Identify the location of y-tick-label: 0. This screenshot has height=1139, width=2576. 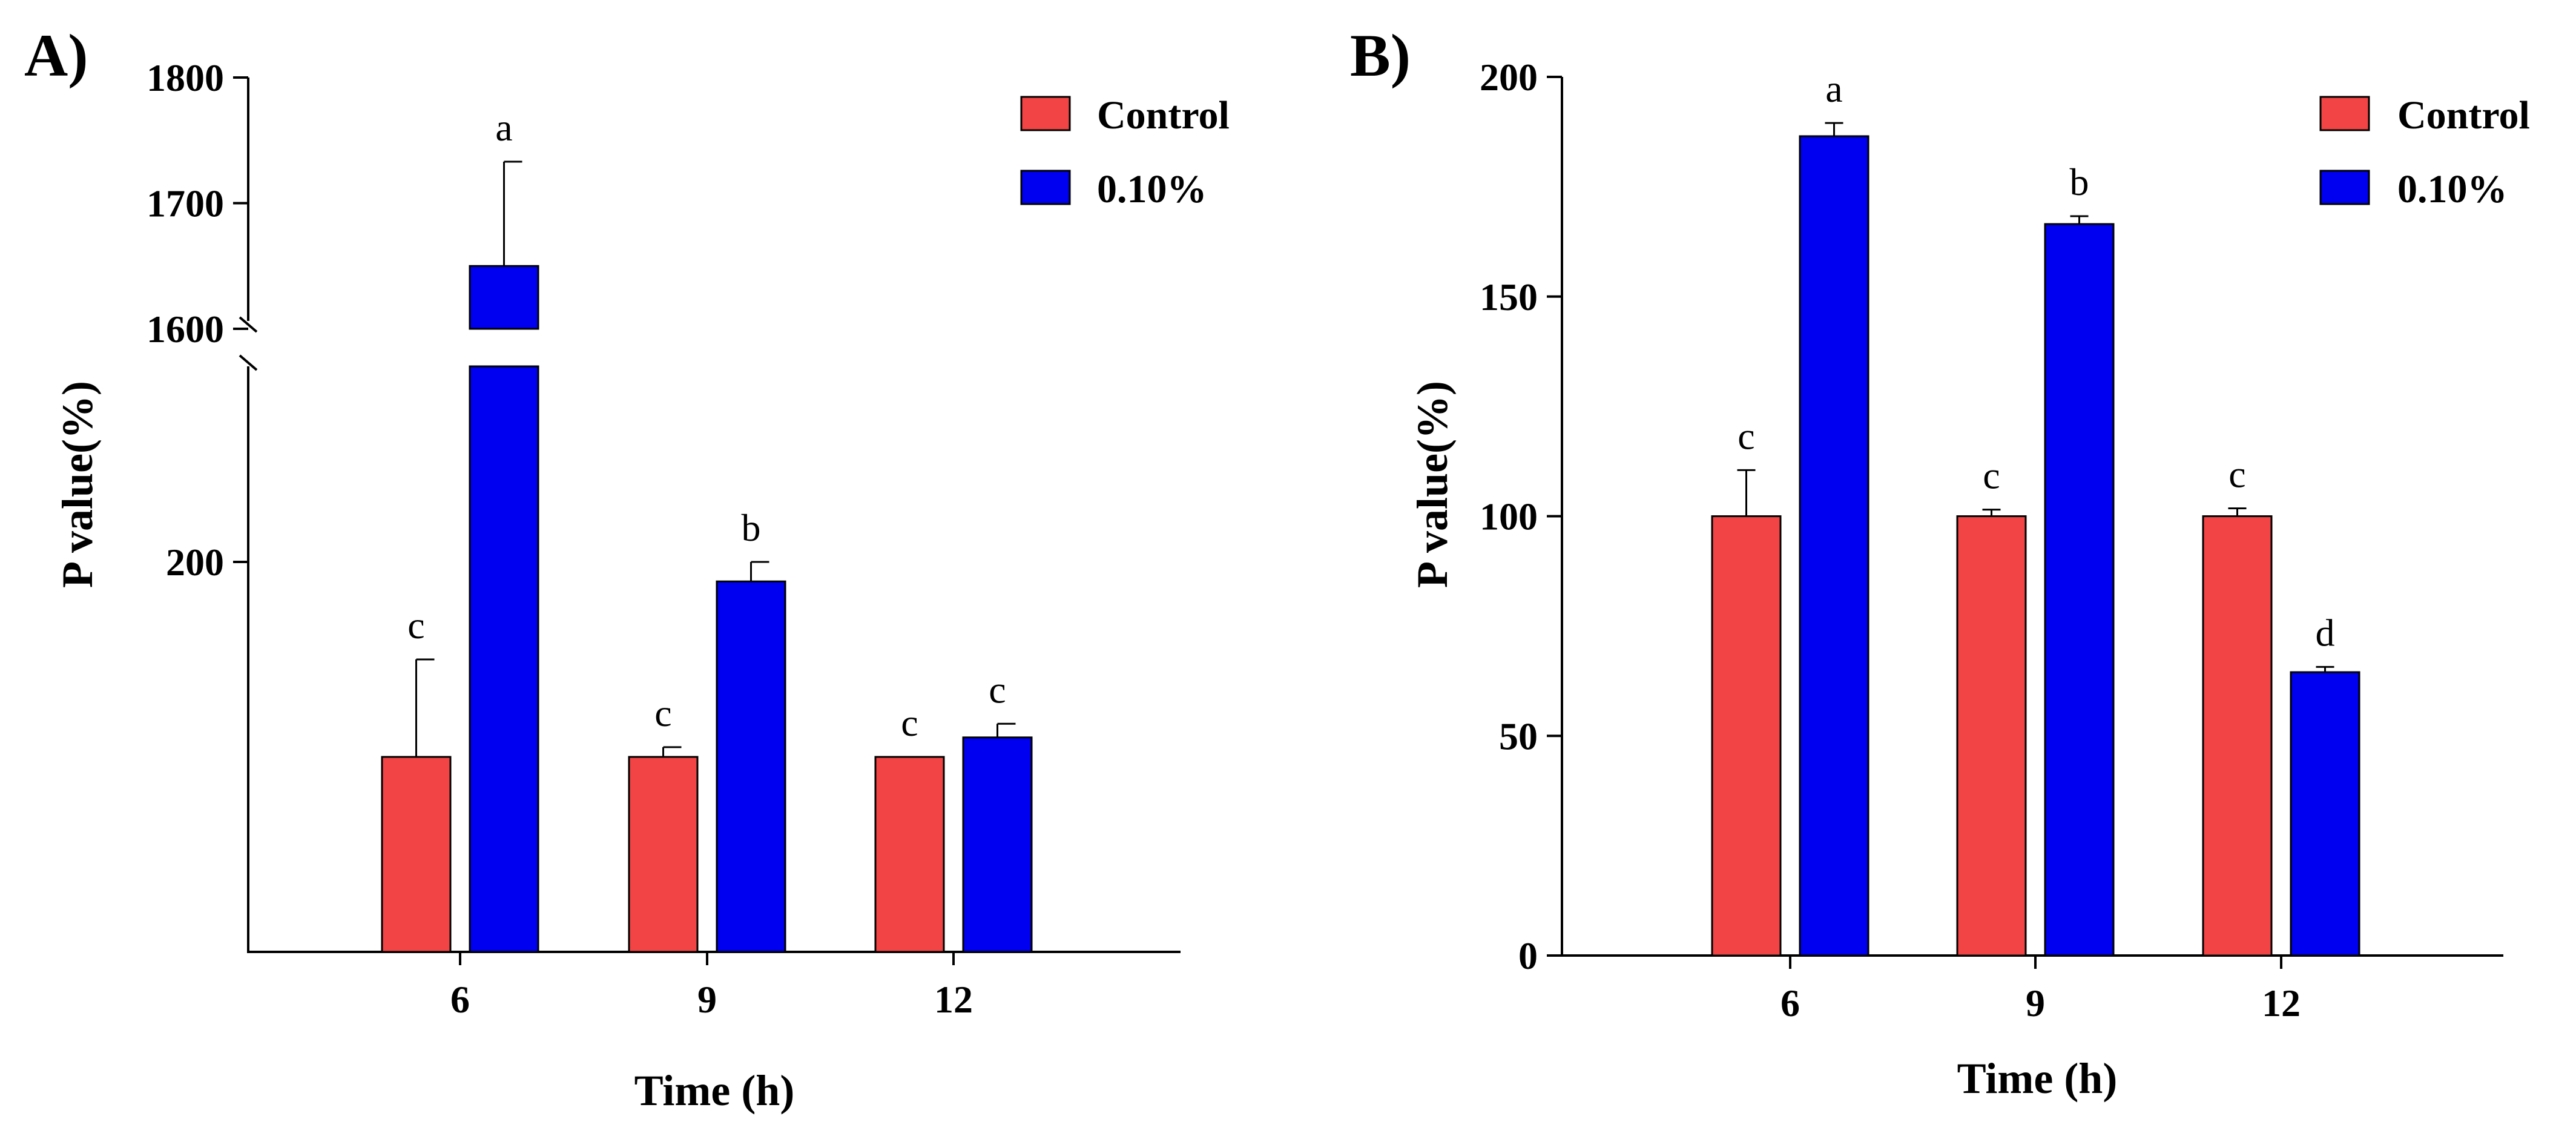
(1528, 956).